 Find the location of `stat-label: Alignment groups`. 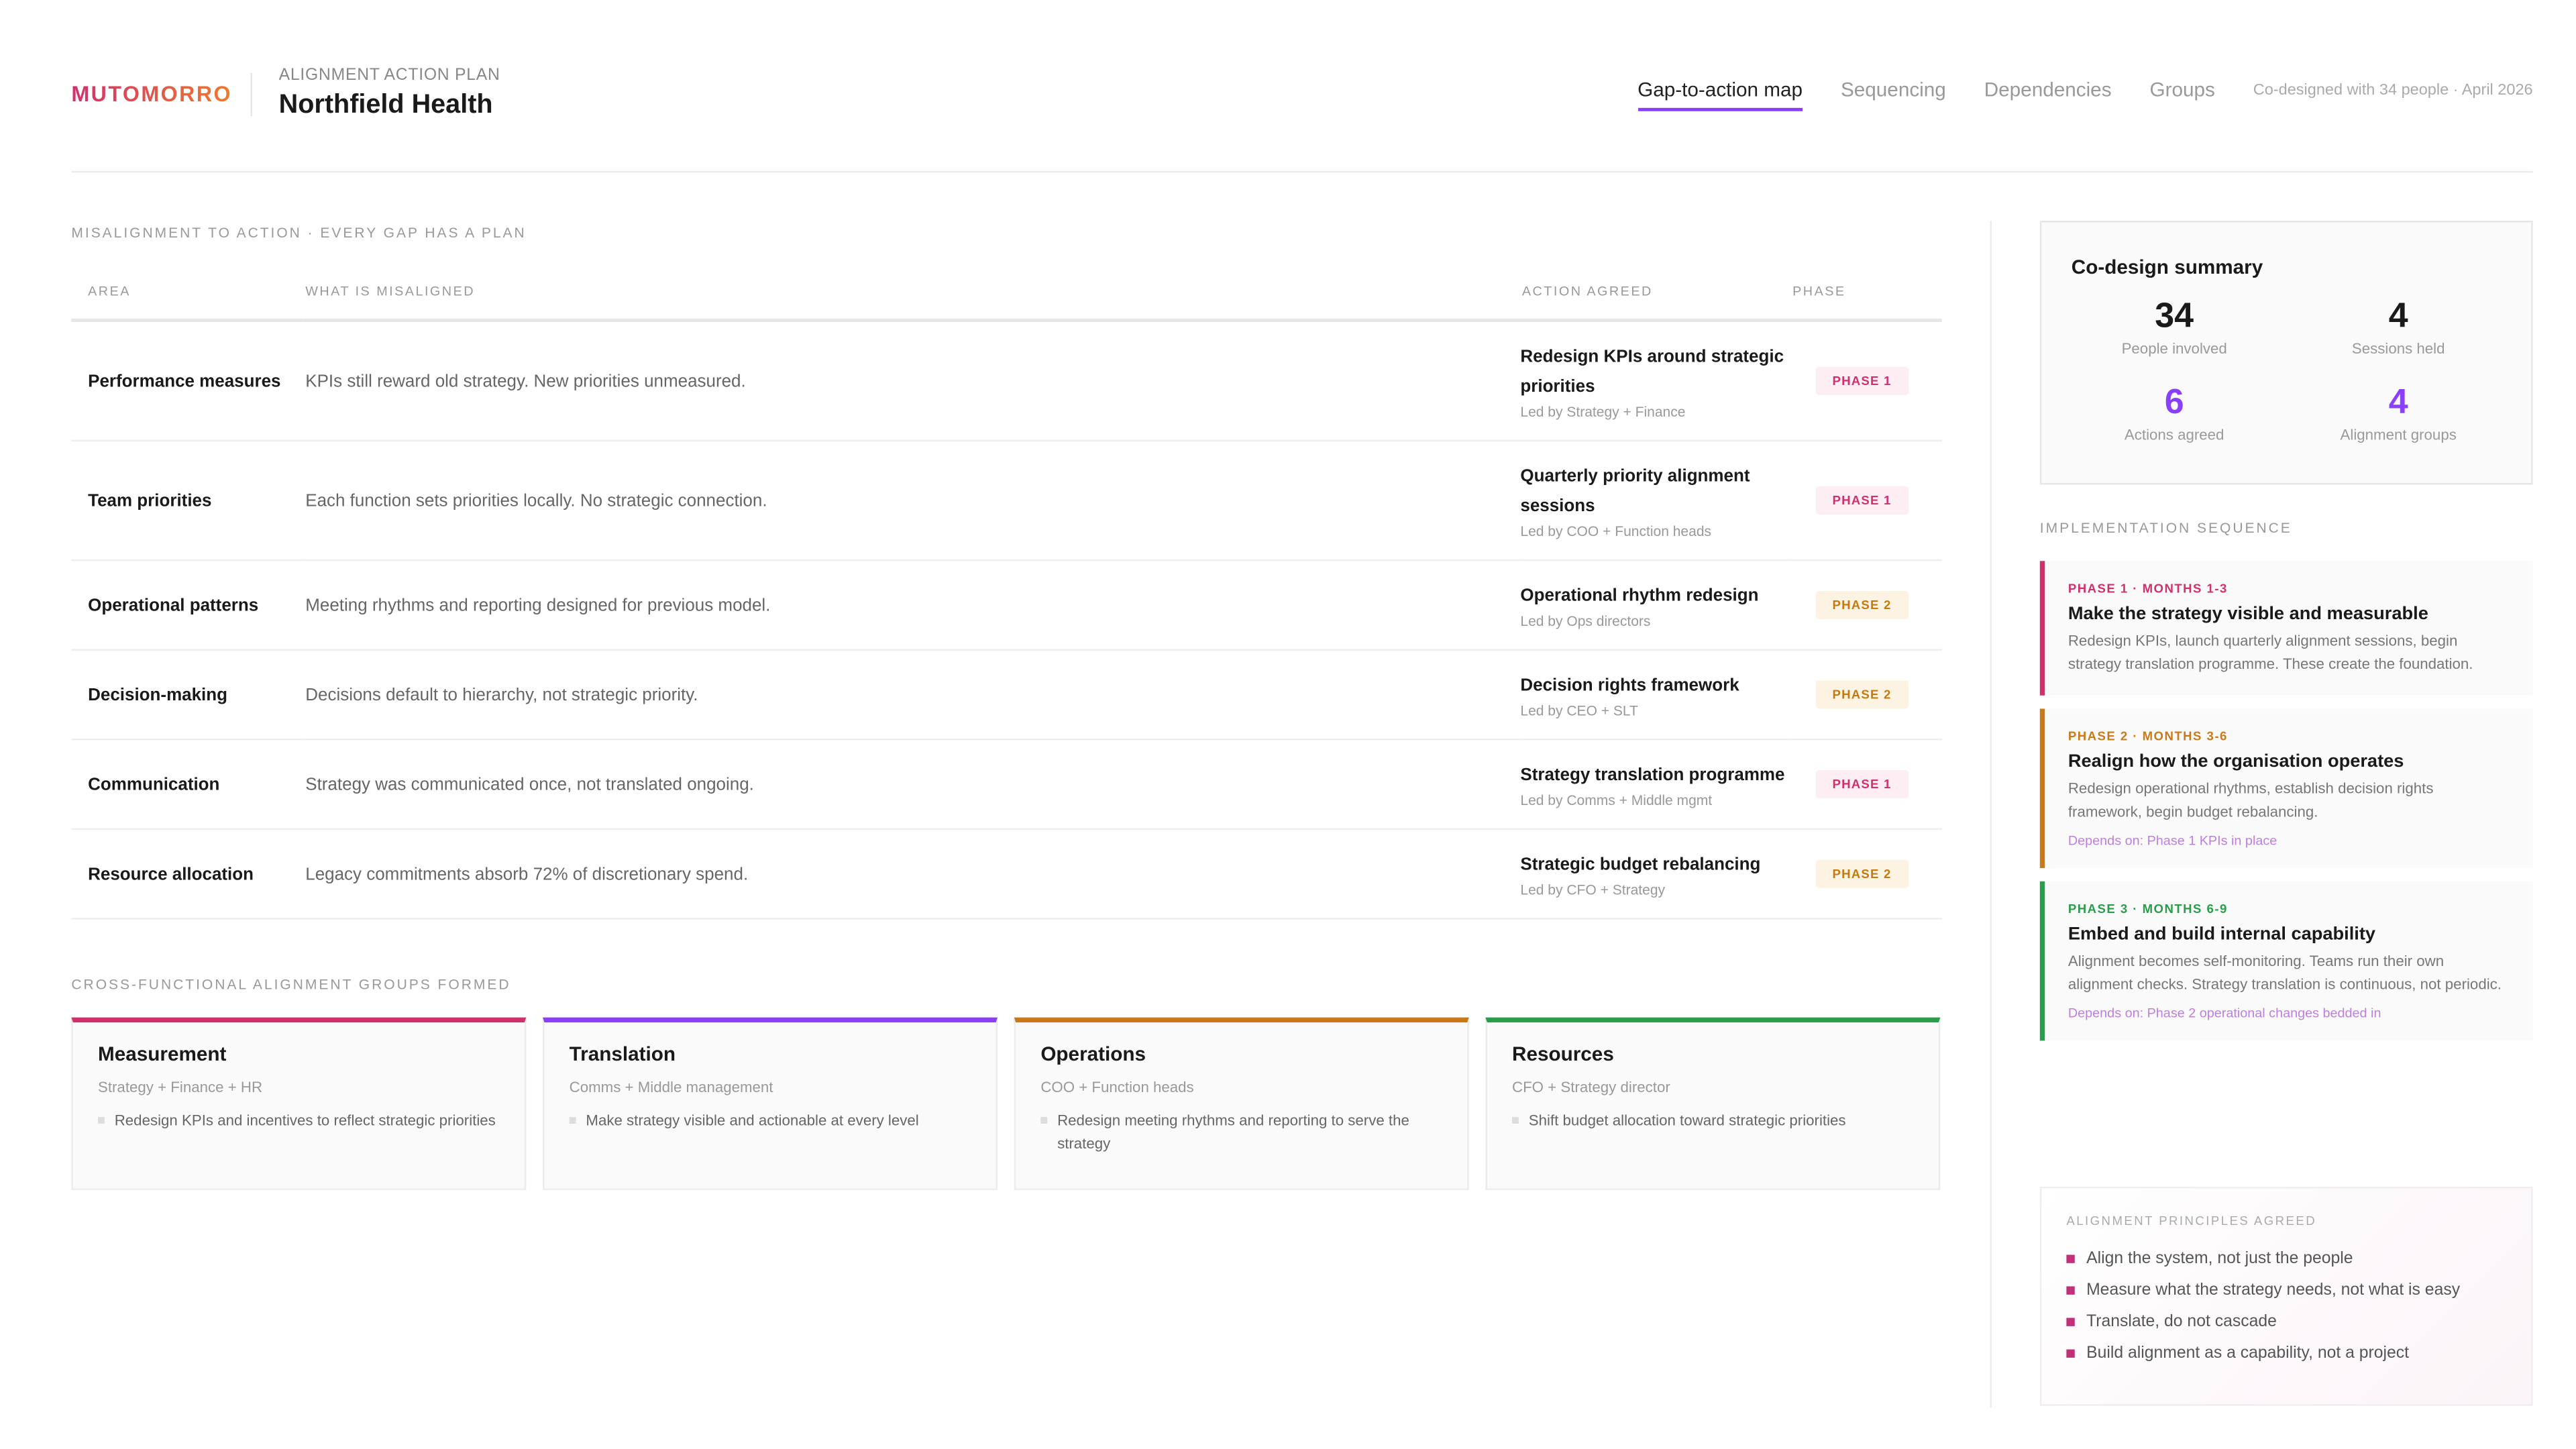

stat-label: Alignment groups is located at coordinates (2398, 434).